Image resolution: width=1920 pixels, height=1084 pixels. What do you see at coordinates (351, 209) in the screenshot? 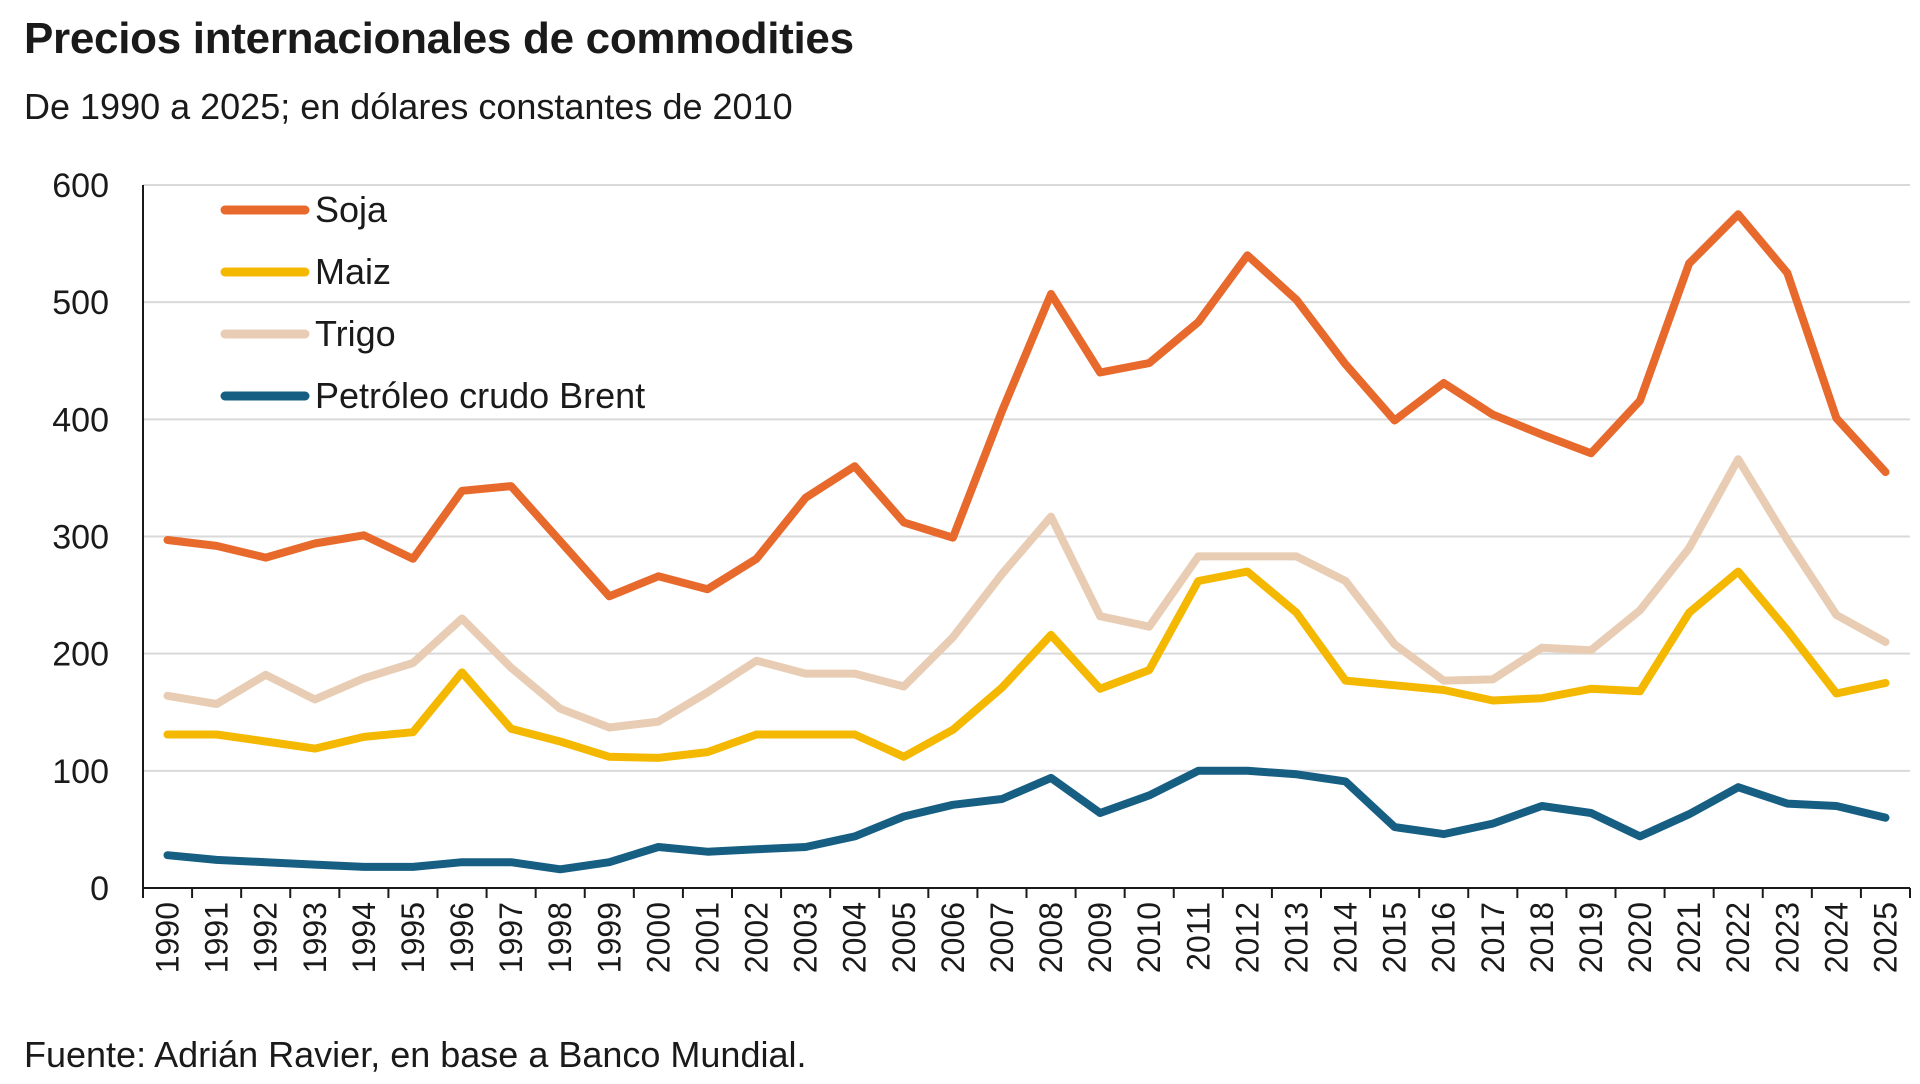
I see `legend-label-soja: Soja` at bounding box center [351, 209].